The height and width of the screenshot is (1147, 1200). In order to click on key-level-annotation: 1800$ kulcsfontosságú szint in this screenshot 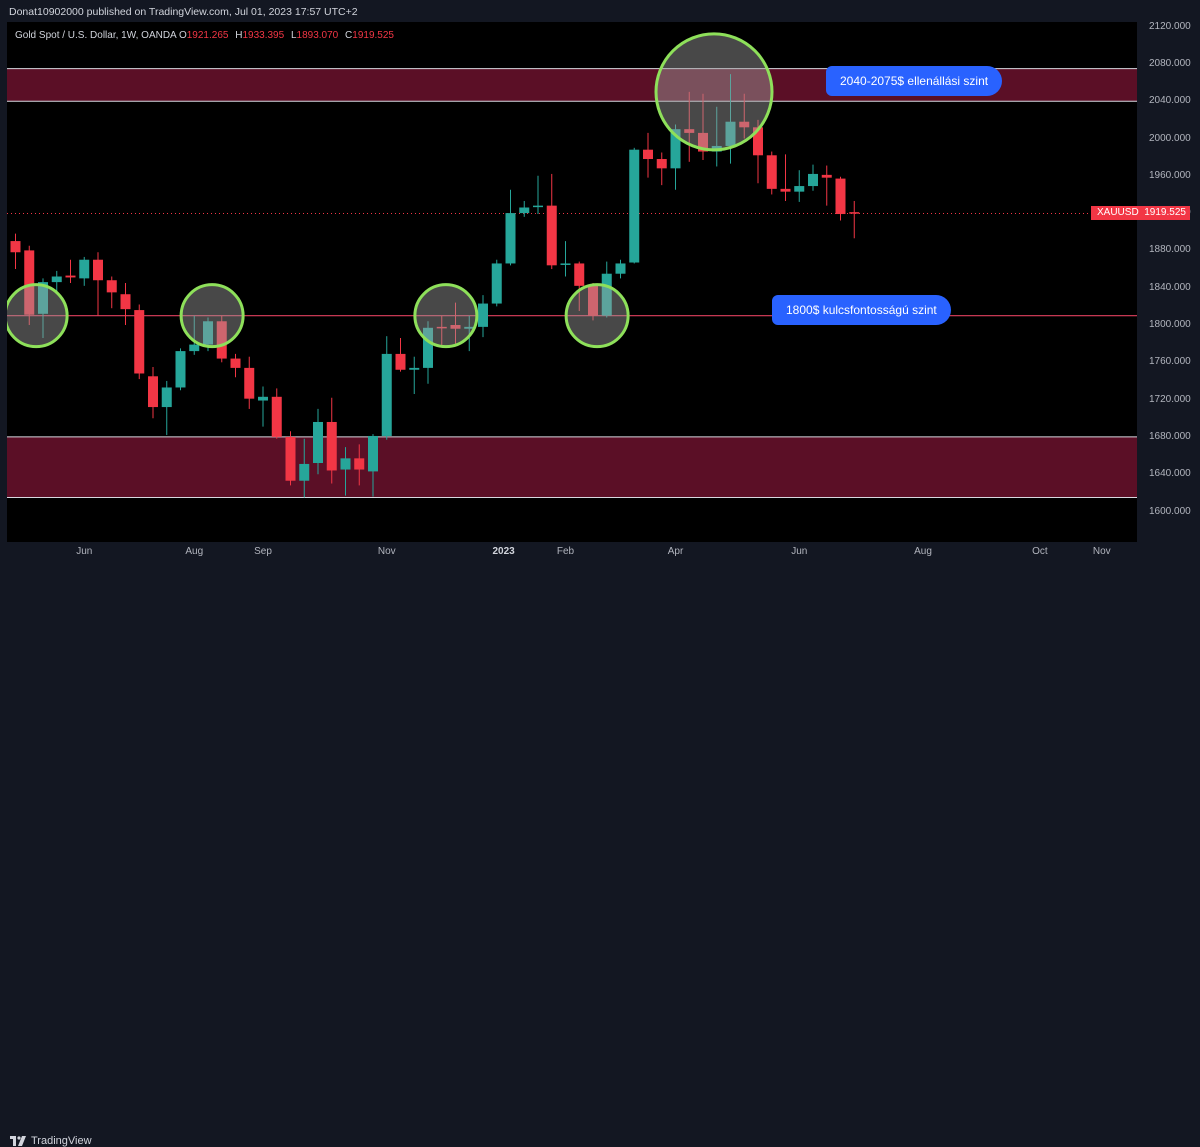, I will do `click(861, 310)`.